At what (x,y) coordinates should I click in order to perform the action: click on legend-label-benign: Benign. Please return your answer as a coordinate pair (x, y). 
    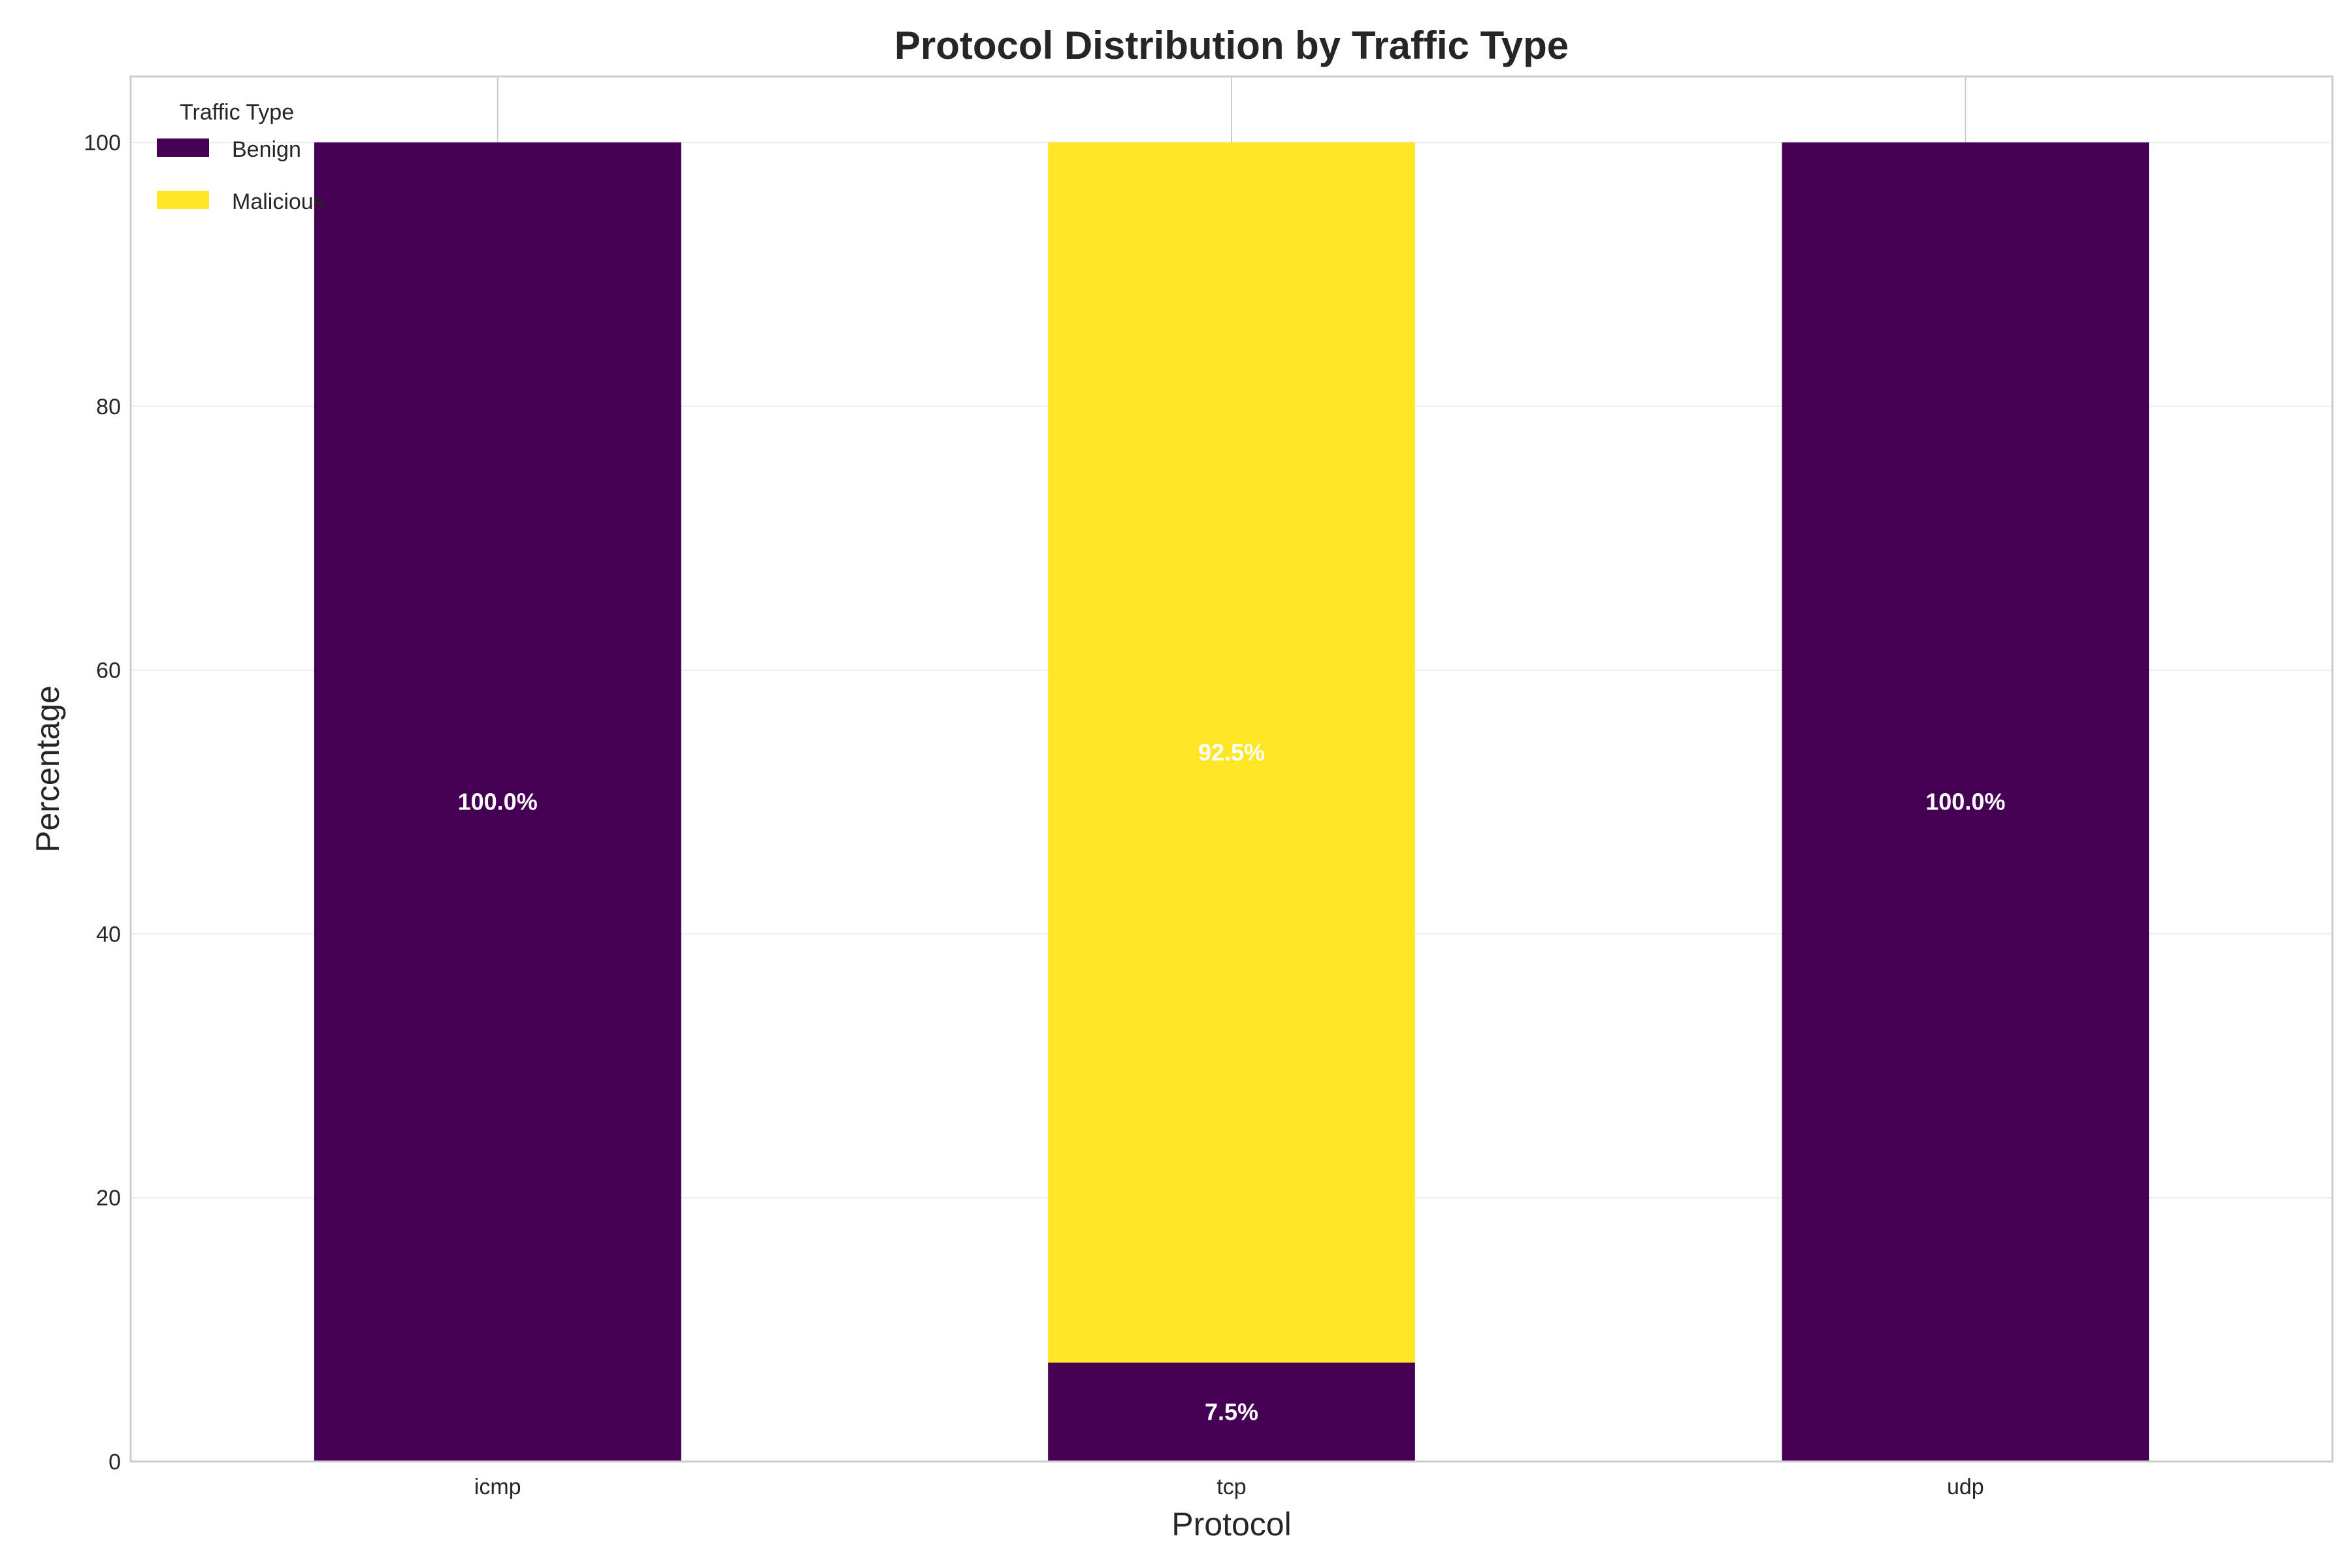
    Looking at the image, I should click on (266, 149).